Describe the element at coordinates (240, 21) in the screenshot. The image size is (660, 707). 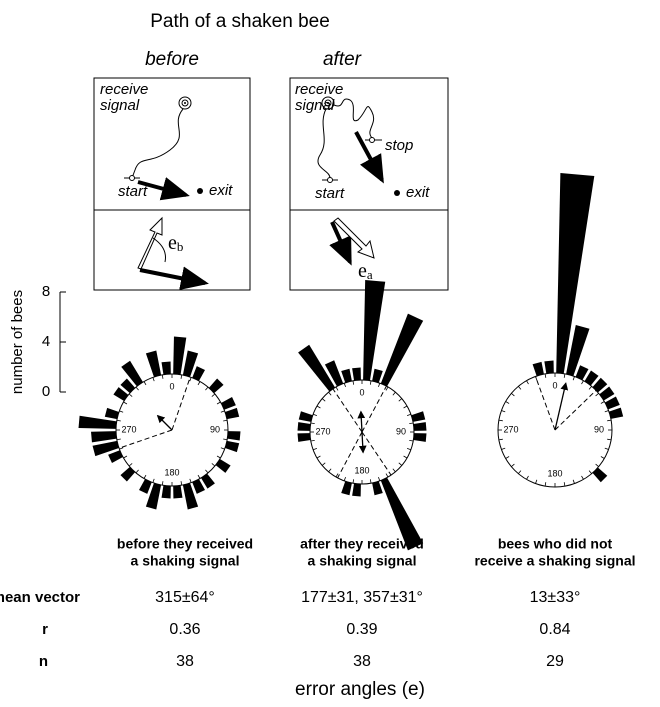
I see `title: Path of a shaken bee` at that location.